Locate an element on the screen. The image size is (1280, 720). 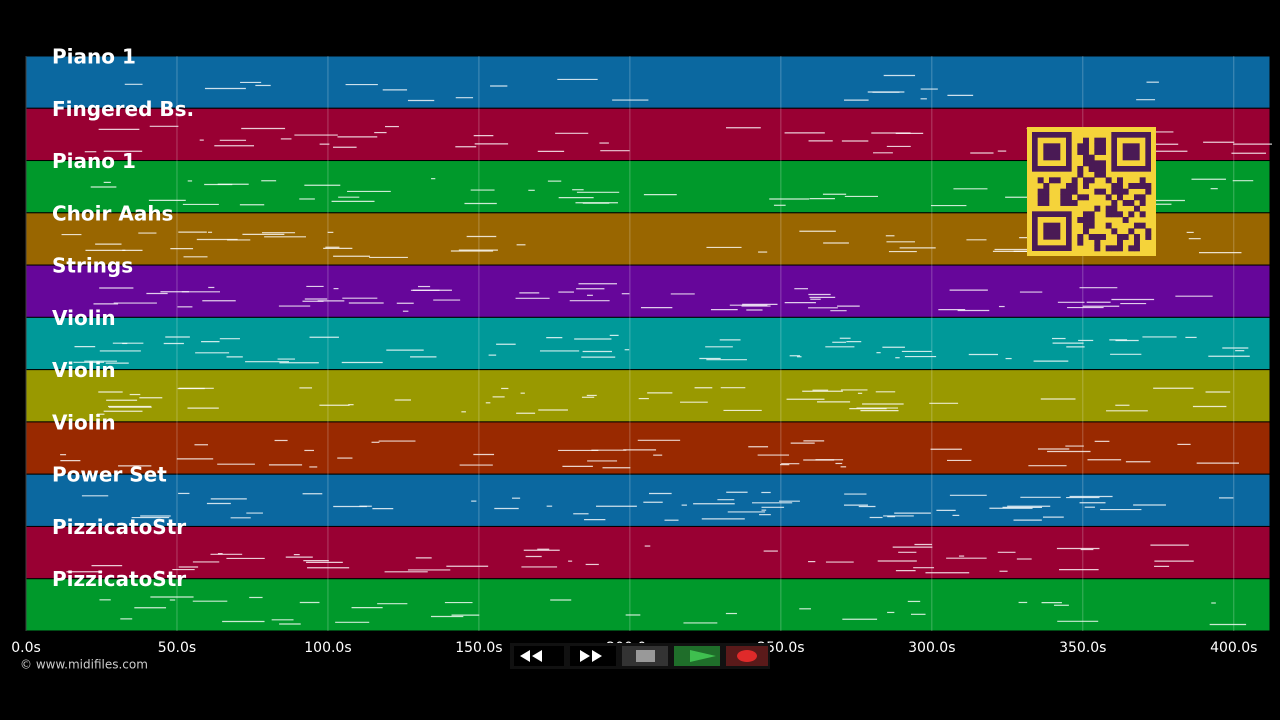
fast-forward-button is located at coordinates (593, 656).